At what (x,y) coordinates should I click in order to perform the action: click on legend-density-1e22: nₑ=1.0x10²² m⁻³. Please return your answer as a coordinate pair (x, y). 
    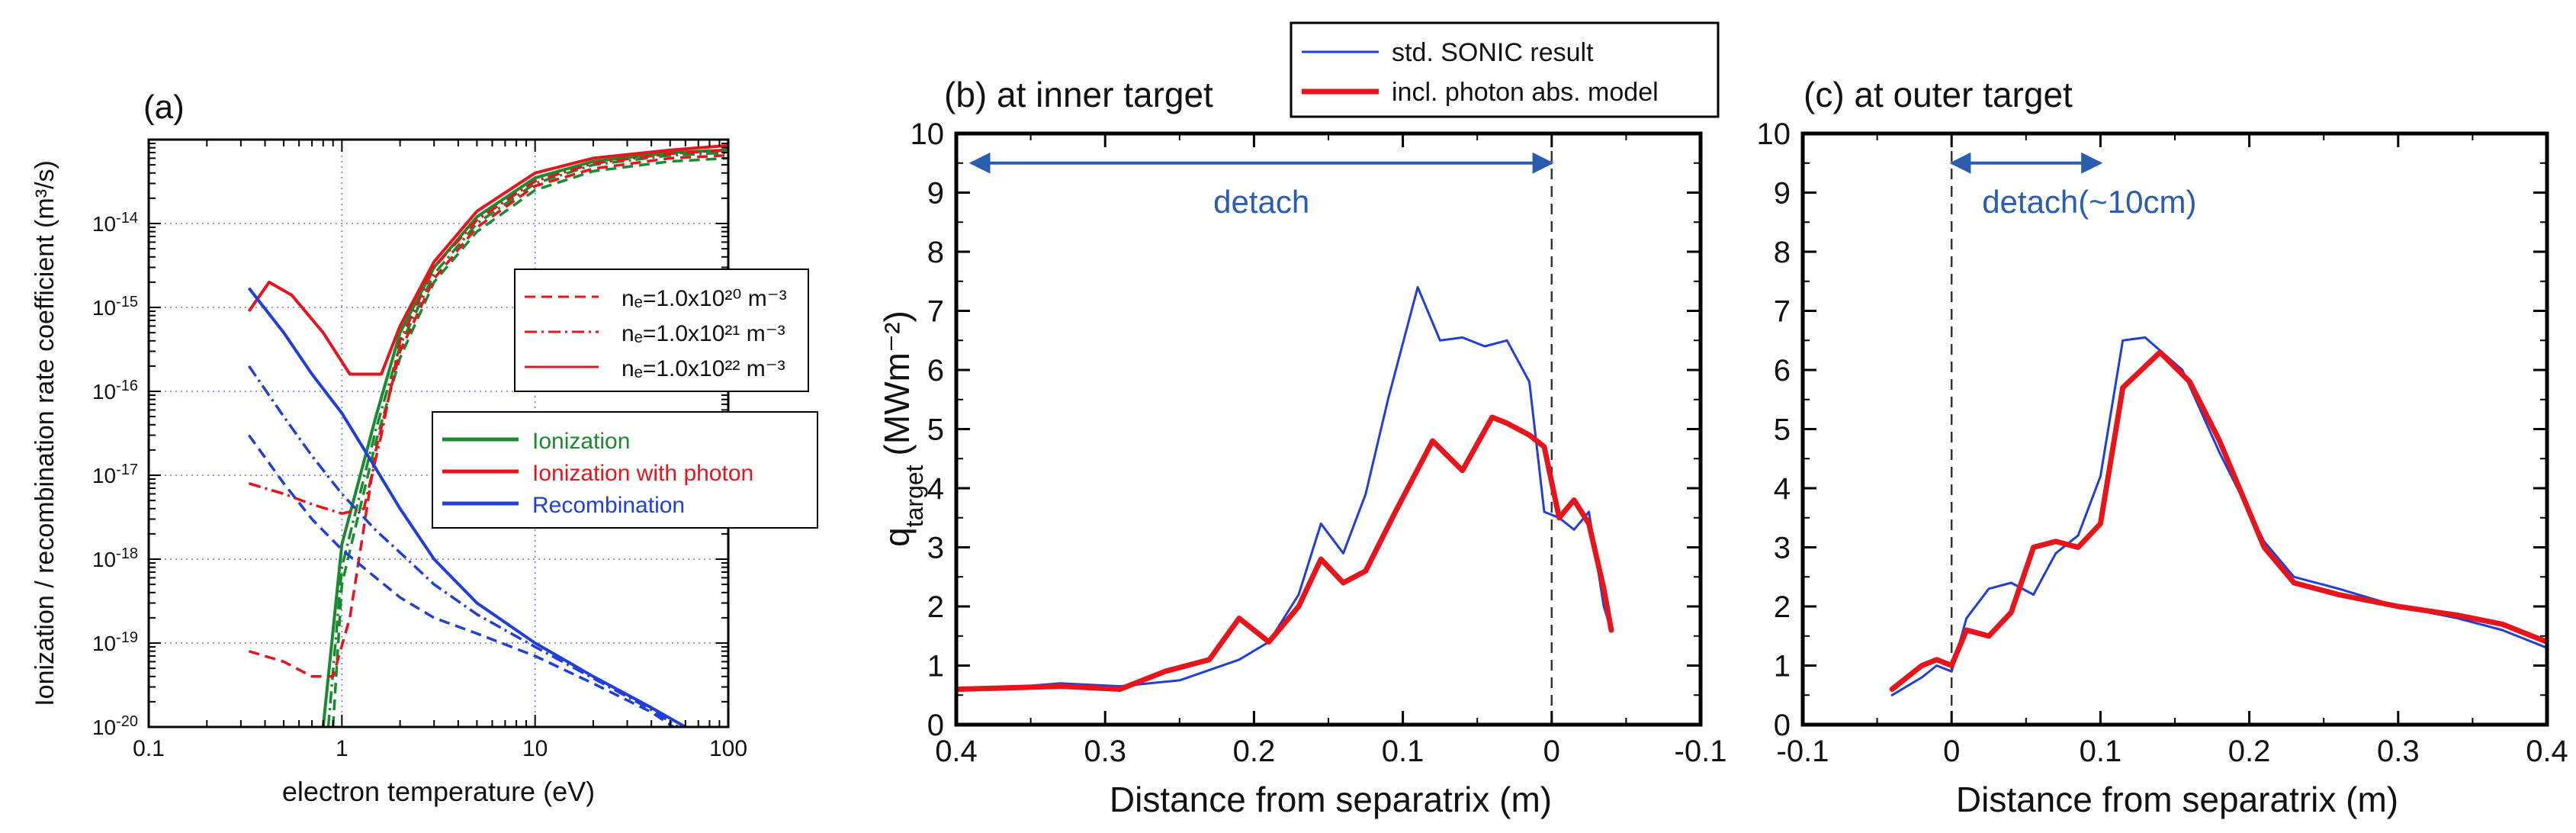
    Looking at the image, I should click on (703, 368).